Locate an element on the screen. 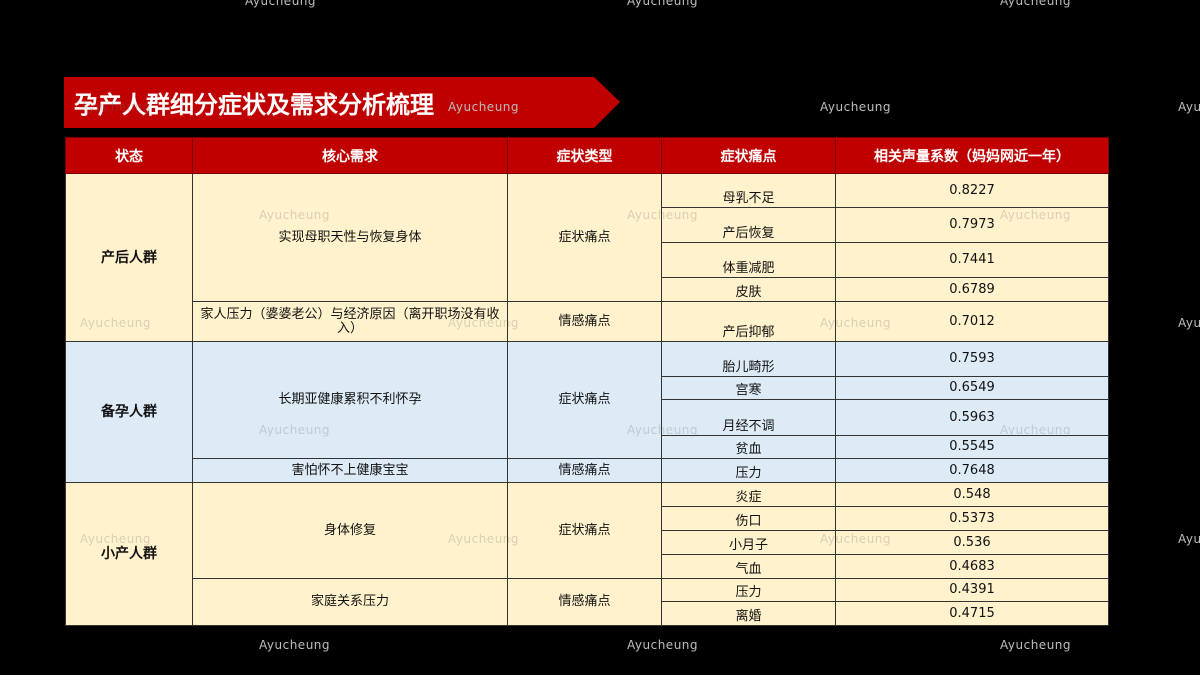 The image size is (1200, 675). table-row: 产后恢复 0.7973 is located at coordinates (587, 225).